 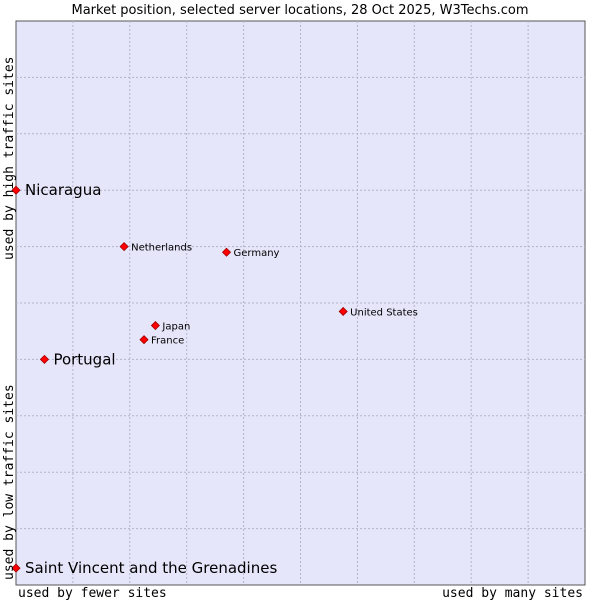 What do you see at coordinates (512, 593) in the screenshot?
I see `x-axis-label-right: used by many sites` at bounding box center [512, 593].